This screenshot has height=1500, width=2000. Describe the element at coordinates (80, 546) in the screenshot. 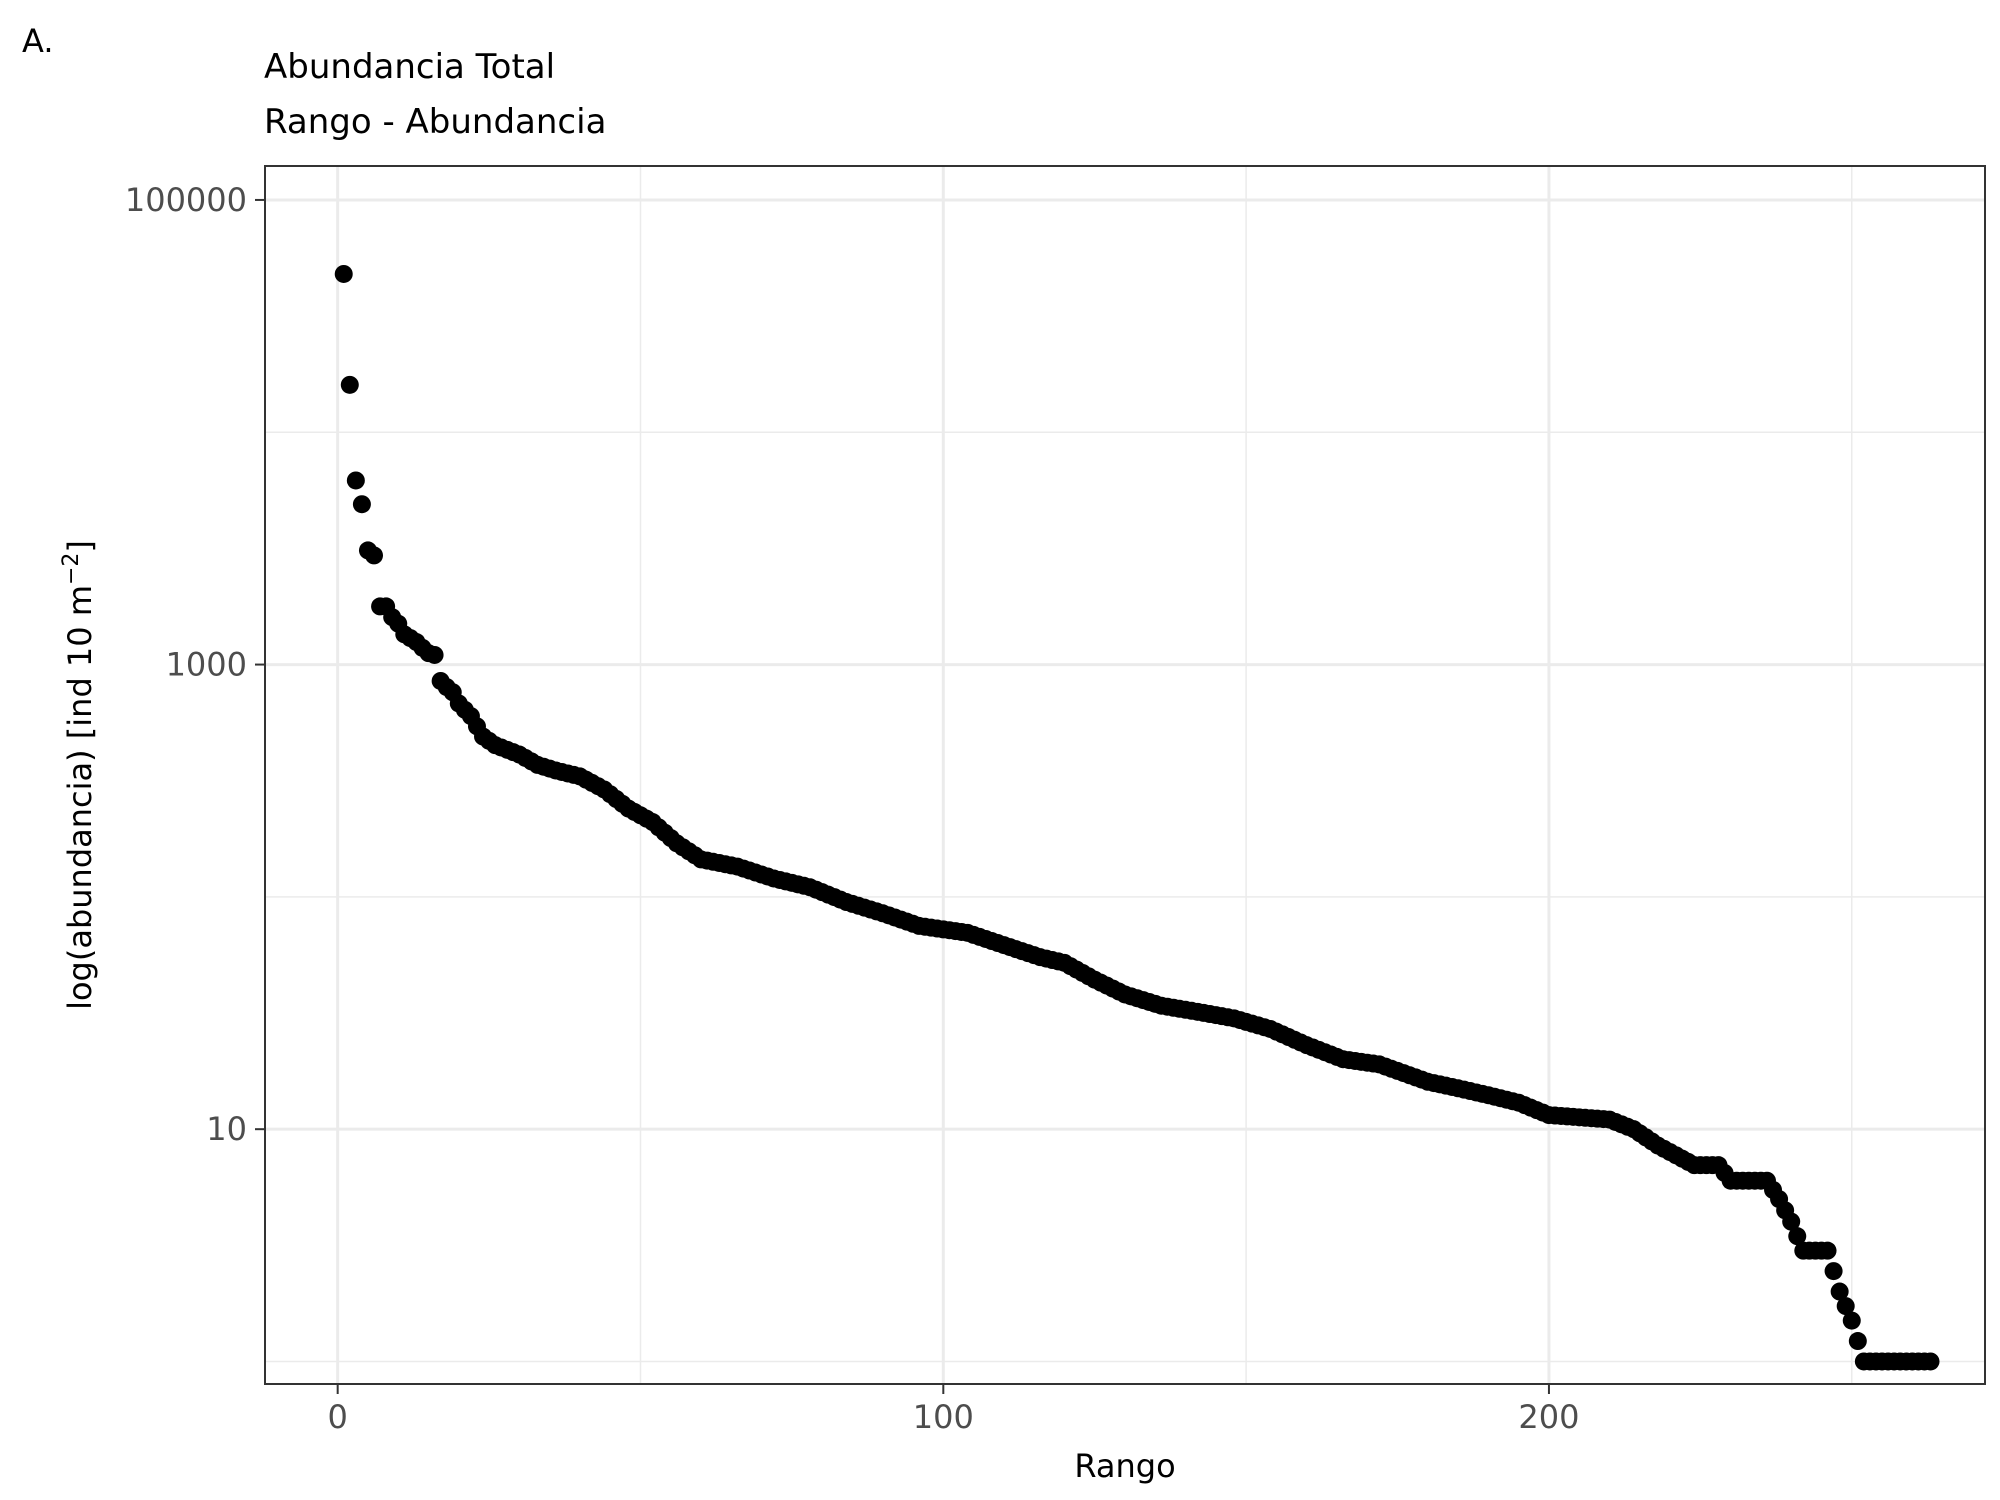

I see `y-axis-label-close: ]` at that location.